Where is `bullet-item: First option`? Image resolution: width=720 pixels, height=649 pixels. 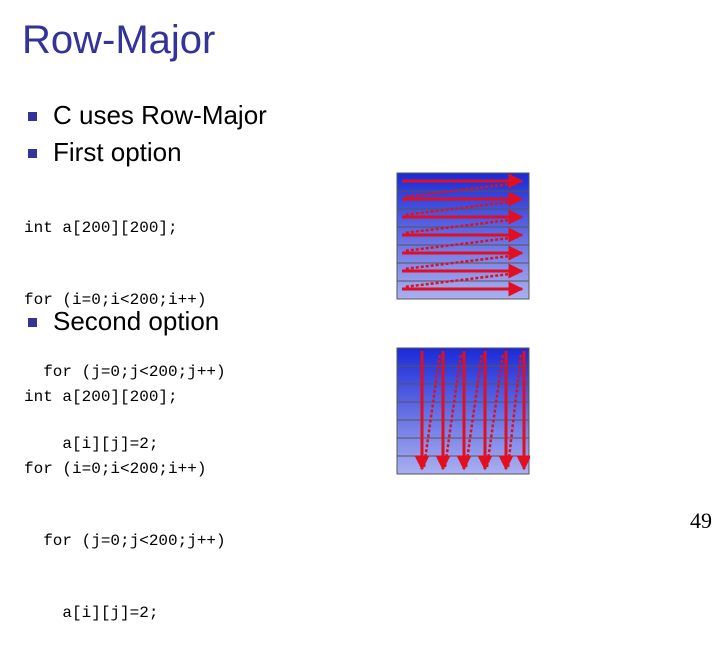
bullet-item: First option is located at coordinates (105, 152).